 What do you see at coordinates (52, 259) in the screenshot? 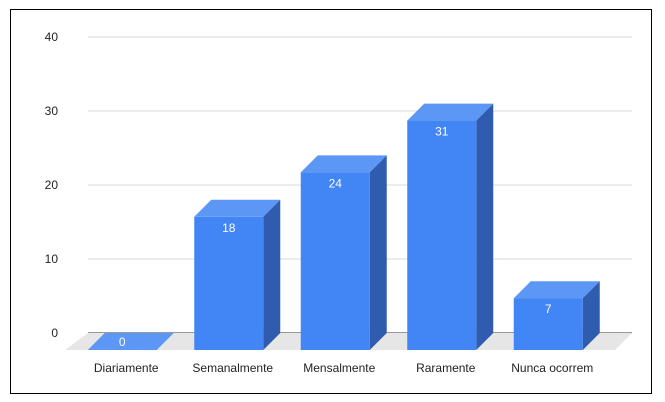
I see `y-tick-label: 10` at bounding box center [52, 259].